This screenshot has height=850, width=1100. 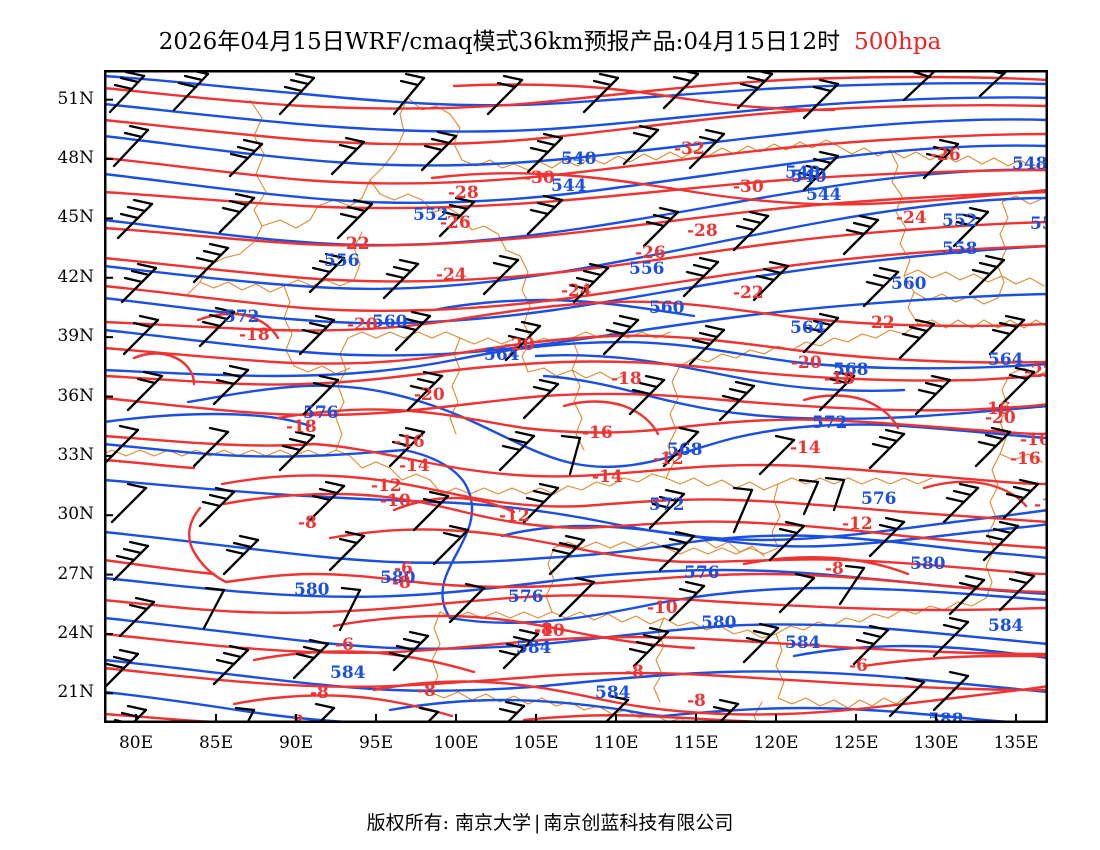 What do you see at coordinates (75, 158) in the screenshot?
I see `y-tick-label: 48N` at bounding box center [75, 158].